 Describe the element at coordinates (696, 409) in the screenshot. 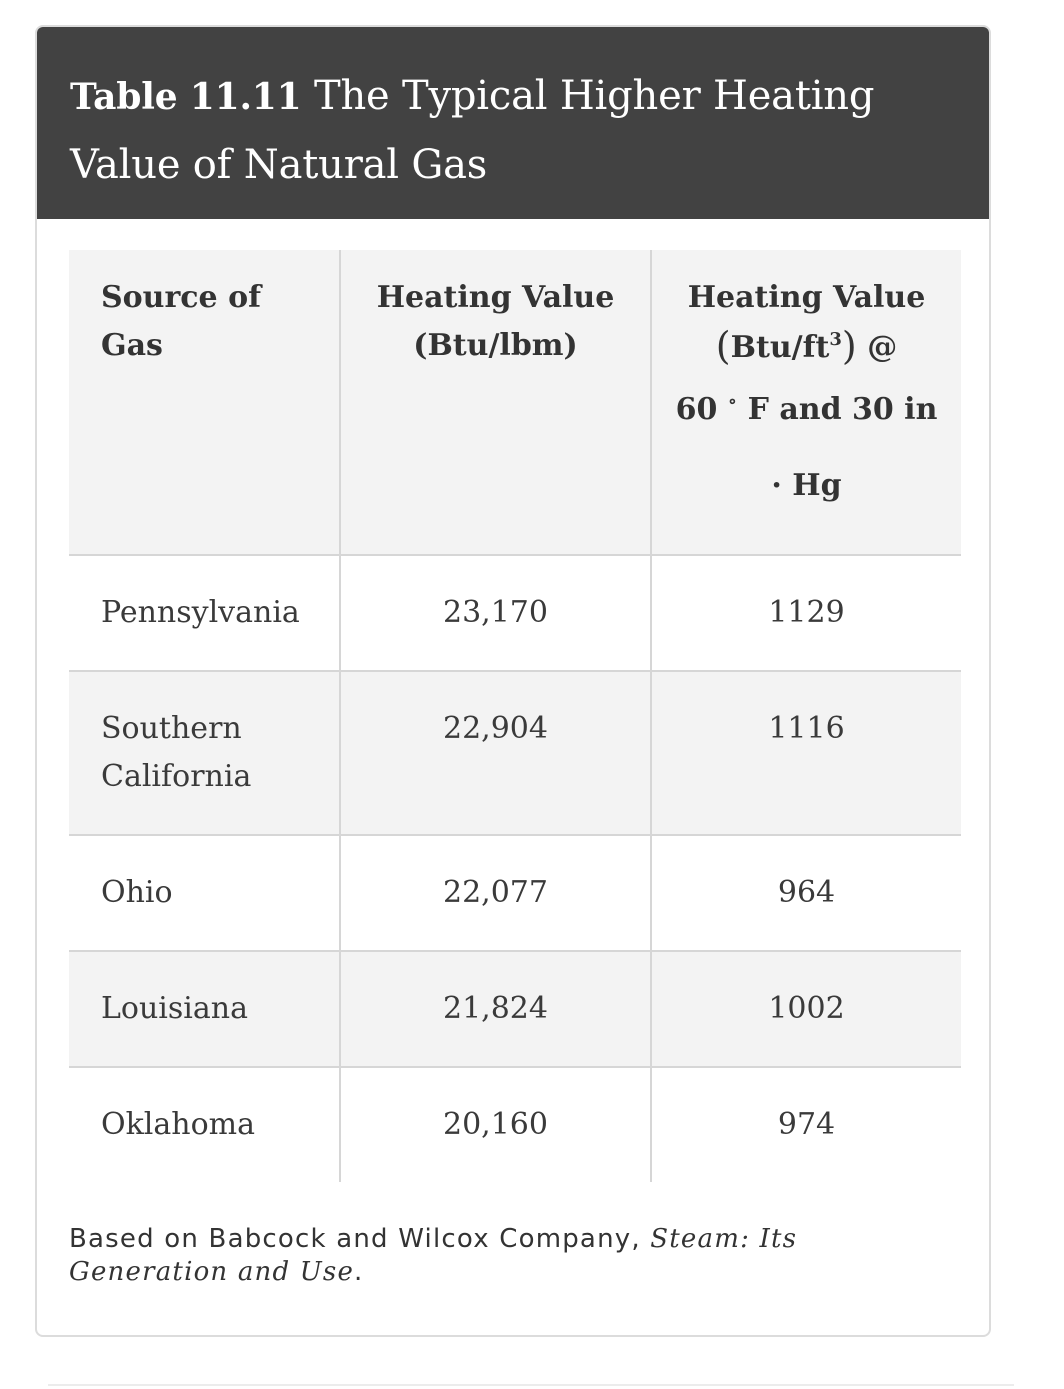

I see `cond-temp: 60` at that location.